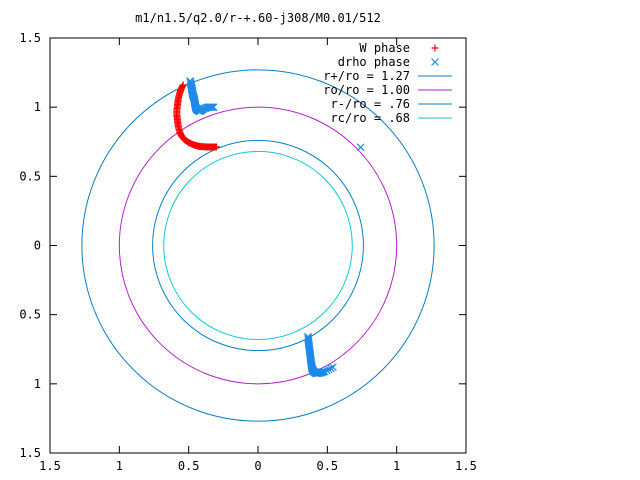 This screenshot has width=640, height=480. I want to click on legend-label: r+/ro = 1.27, so click(366, 76).